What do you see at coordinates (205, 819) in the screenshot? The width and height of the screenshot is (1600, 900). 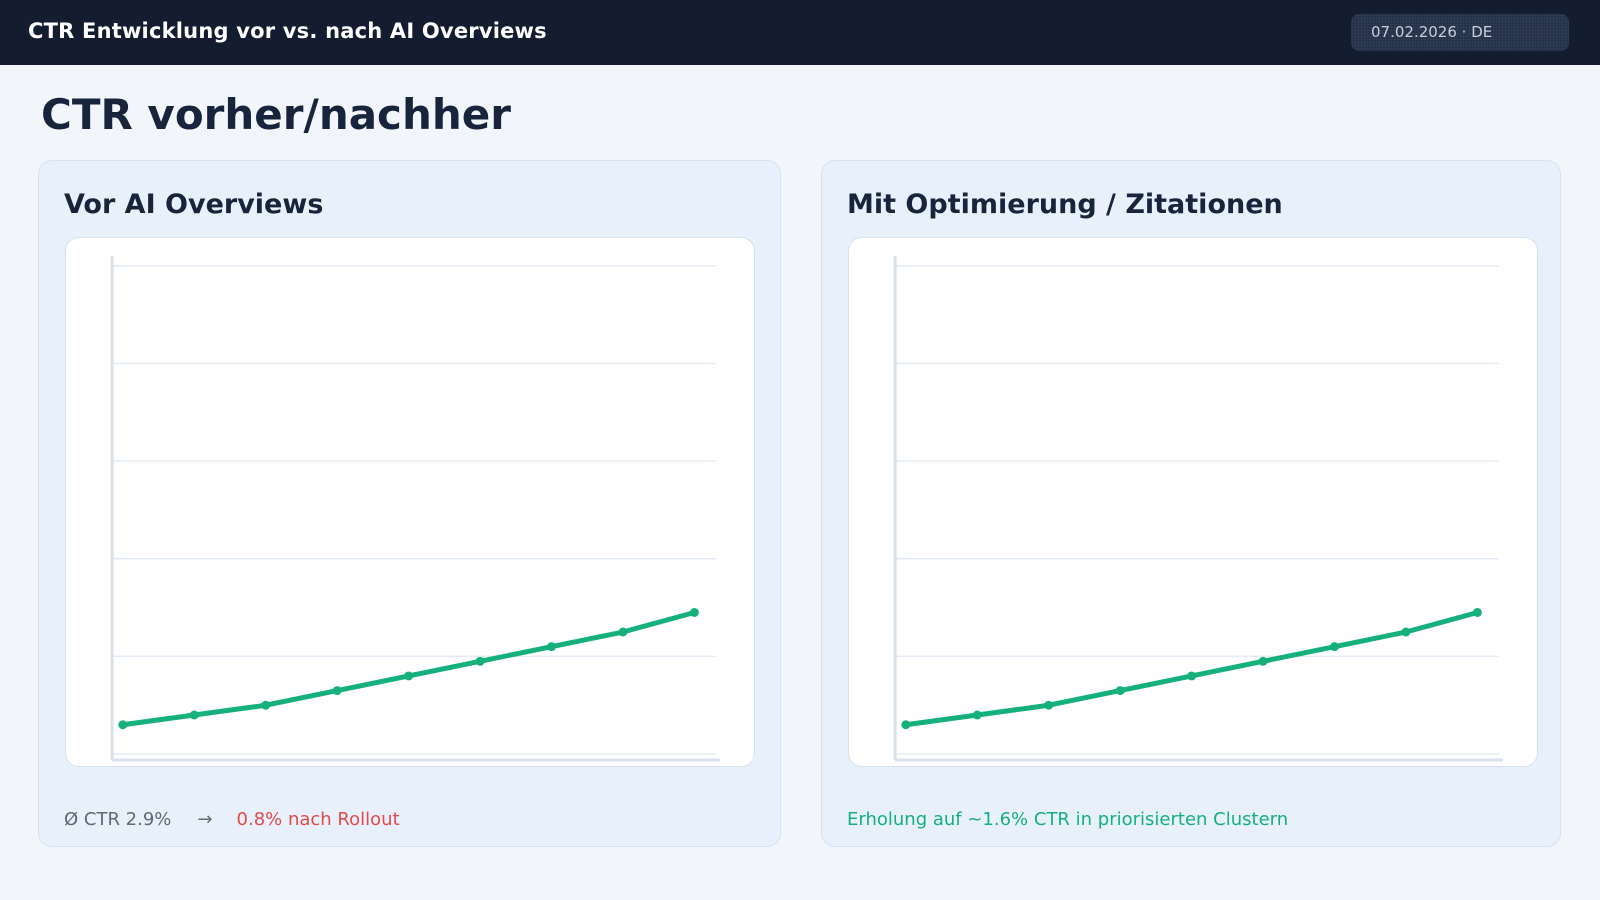 I see `arrow-right-icon: →` at bounding box center [205, 819].